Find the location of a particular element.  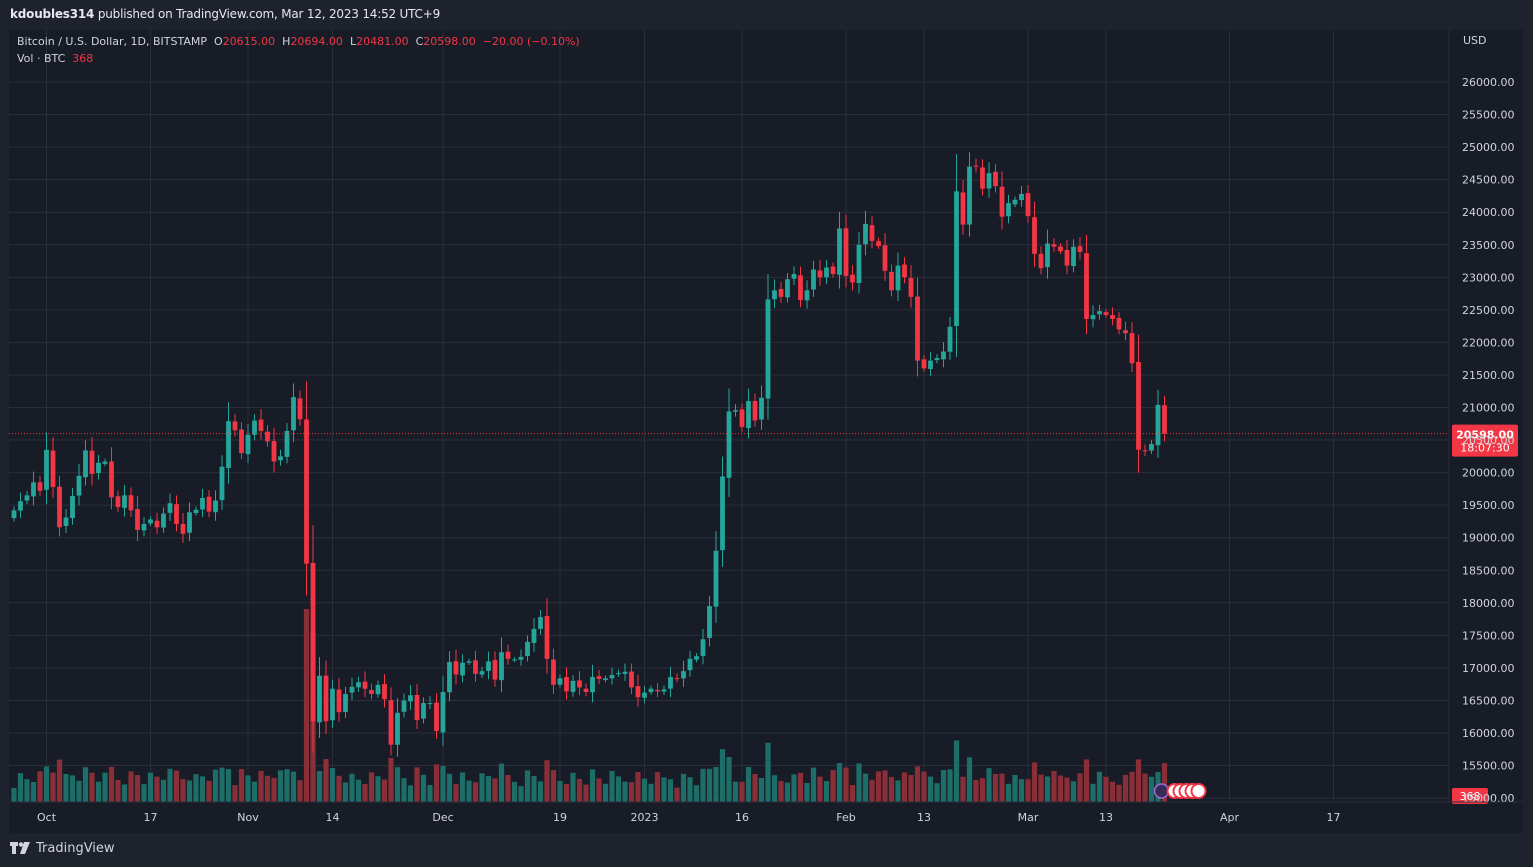

y-tick-label: 18500.00 is located at coordinates (1488, 570).